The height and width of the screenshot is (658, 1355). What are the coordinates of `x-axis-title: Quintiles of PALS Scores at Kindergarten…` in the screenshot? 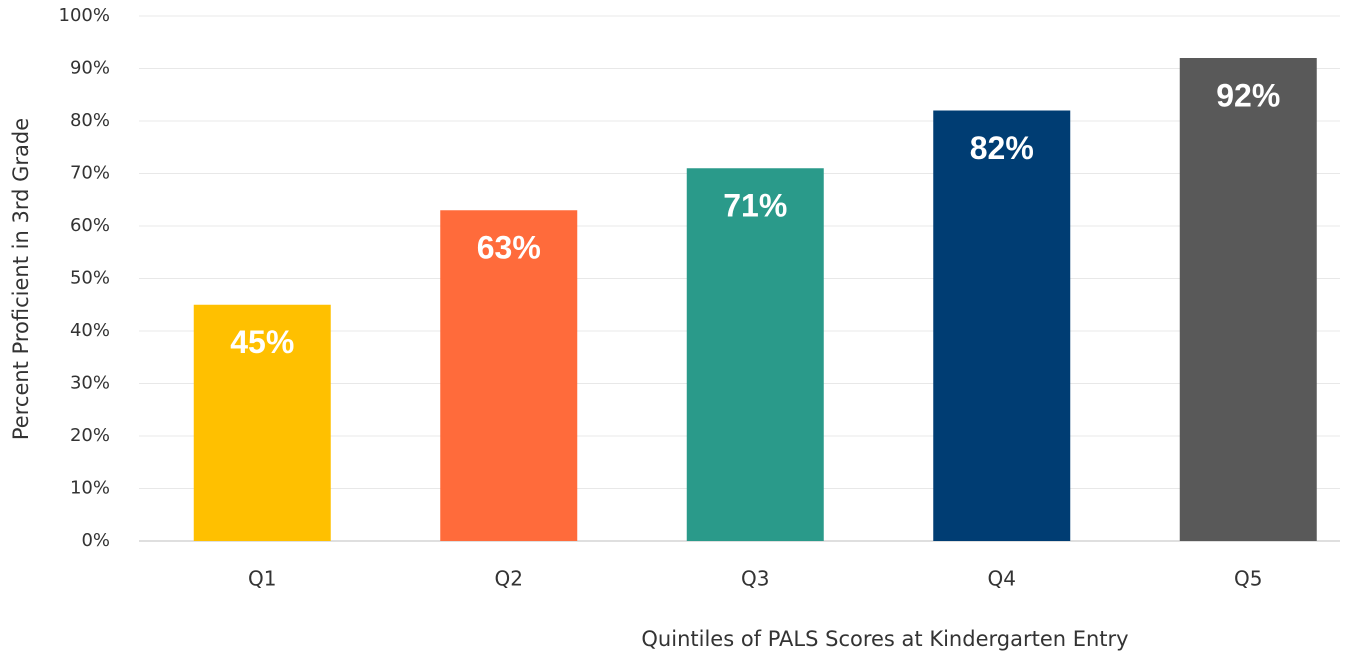 It's located at (884, 639).